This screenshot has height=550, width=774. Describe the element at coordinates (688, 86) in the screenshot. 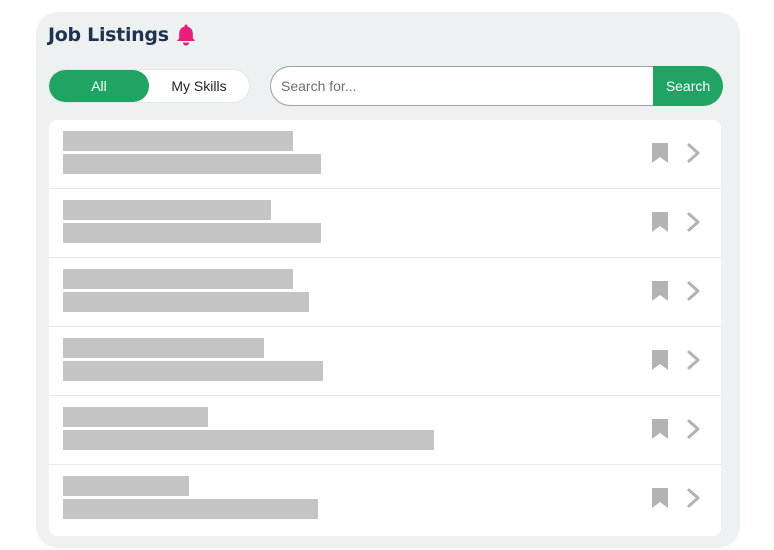

I see `search-button: Search` at that location.